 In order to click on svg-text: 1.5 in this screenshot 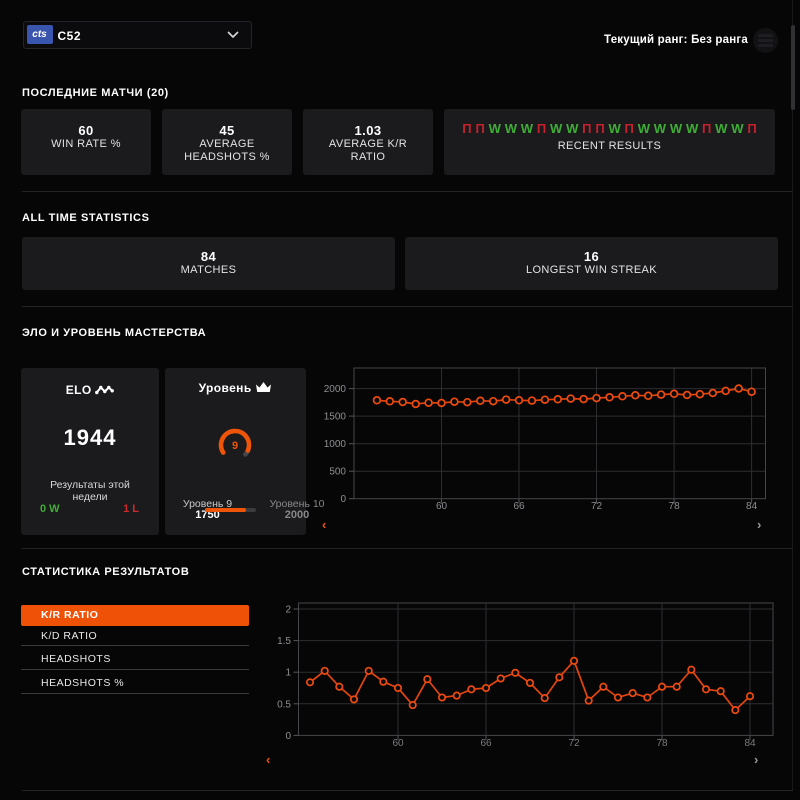, I will do `click(284, 641)`.